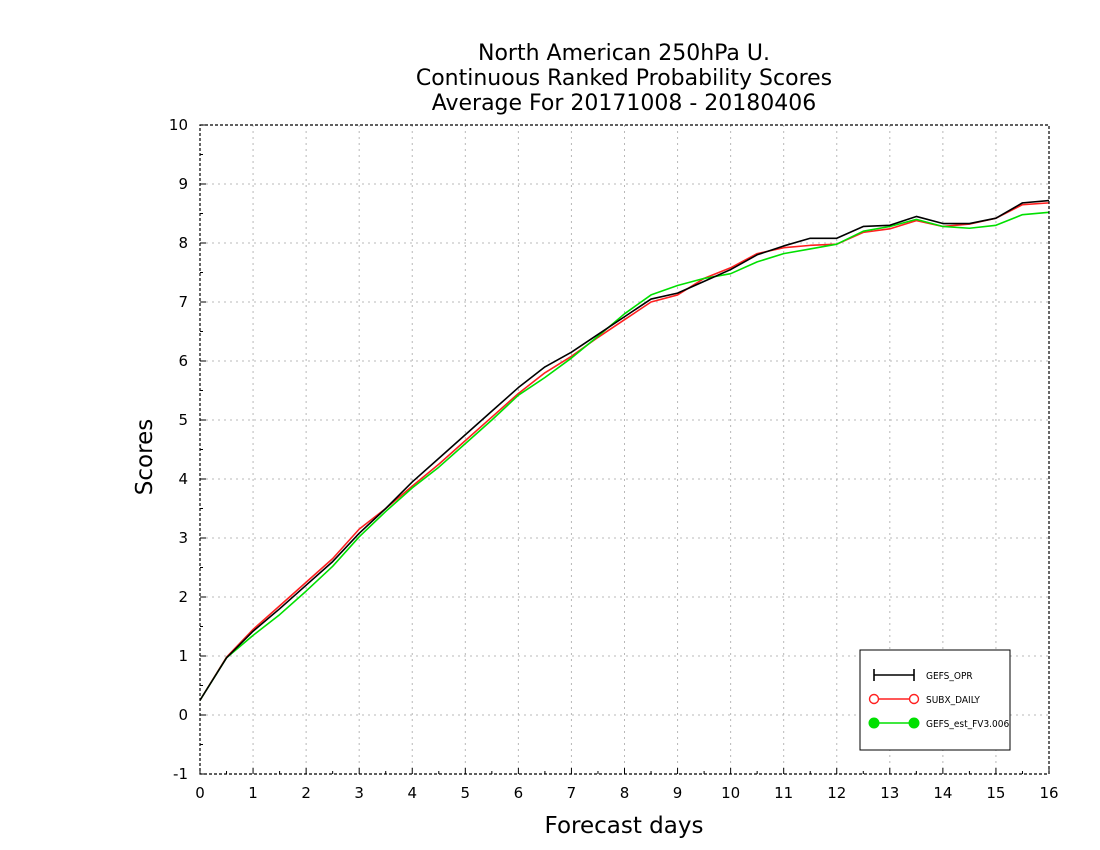 The width and height of the screenshot is (1100, 850). What do you see at coordinates (187, 449) in the screenshot?
I see `y-axis: -1 0 1 2 3 4 5 6 7 8 9 10` at bounding box center [187, 449].